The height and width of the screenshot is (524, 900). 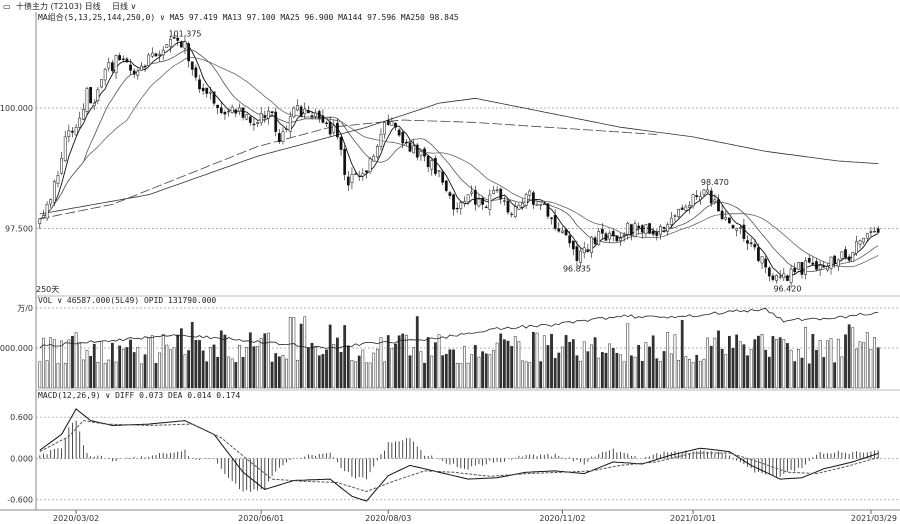 What do you see at coordinates (47, 289) in the screenshot?
I see `range-tag: 250天` at bounding box center [47, 289].